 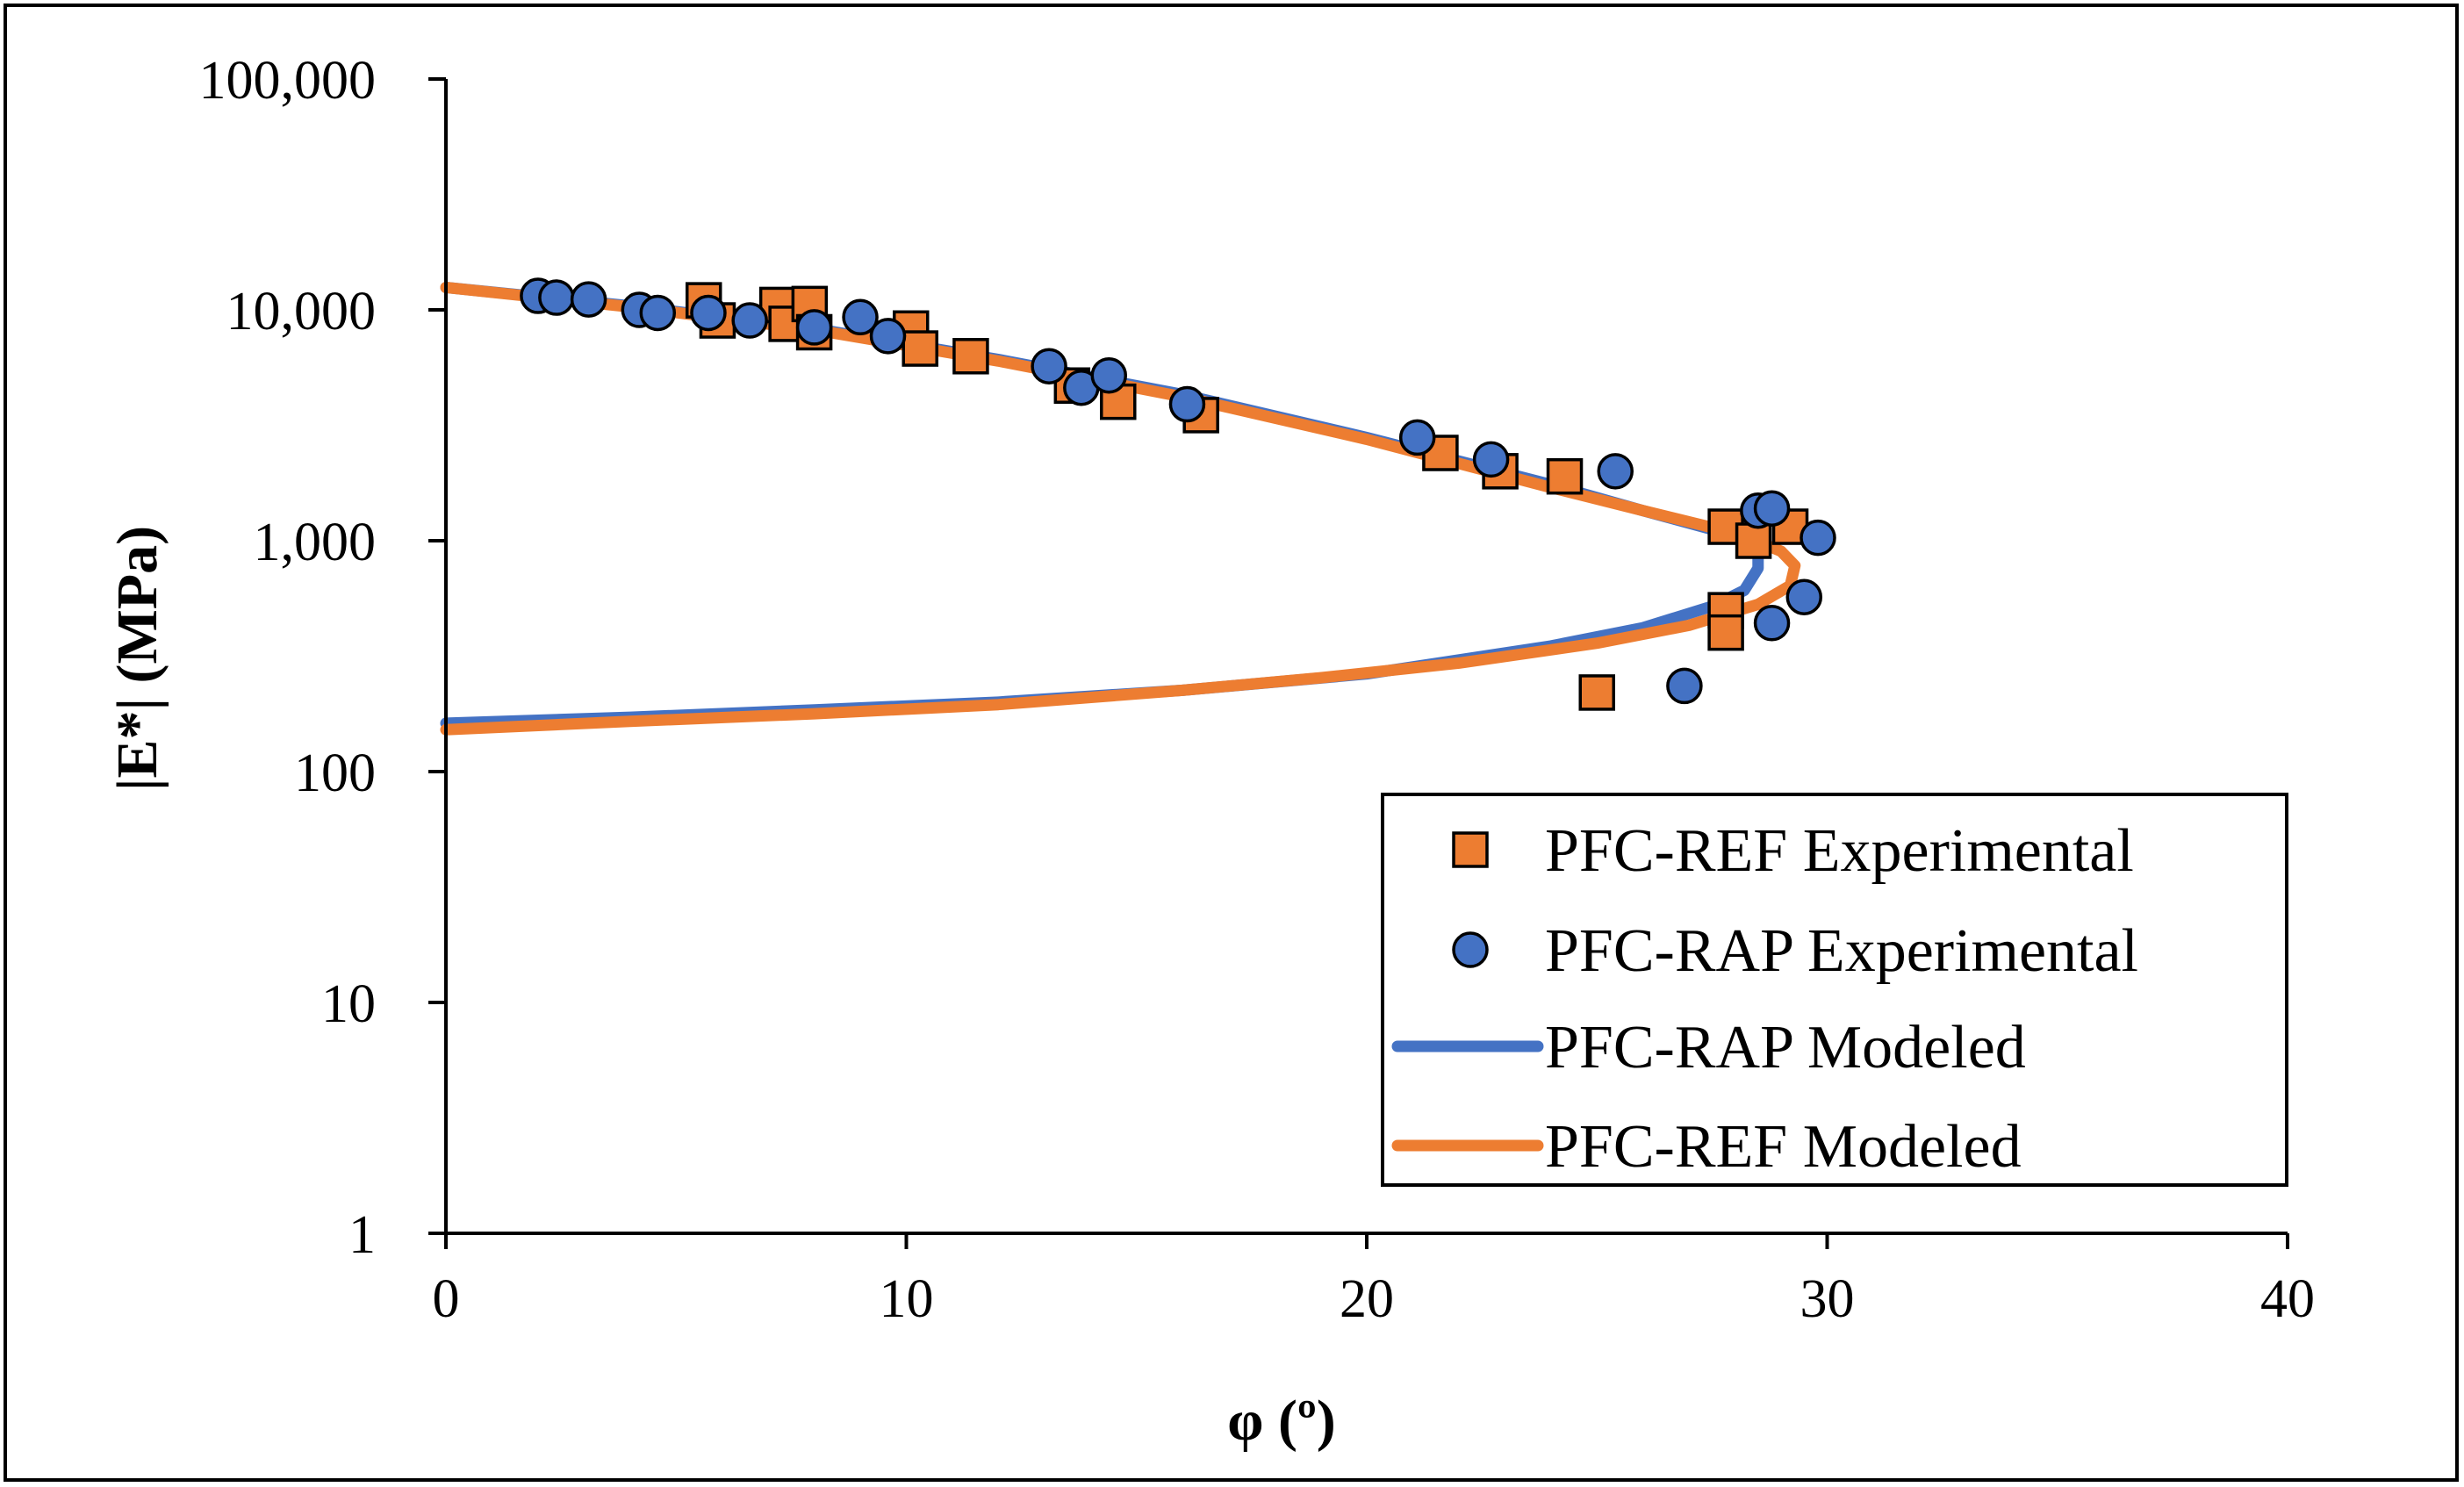 What do you see at coordinates (446, 1299) in the screenshot?
I see `x-tick-label: 0` at bounding box center [446, 1299].